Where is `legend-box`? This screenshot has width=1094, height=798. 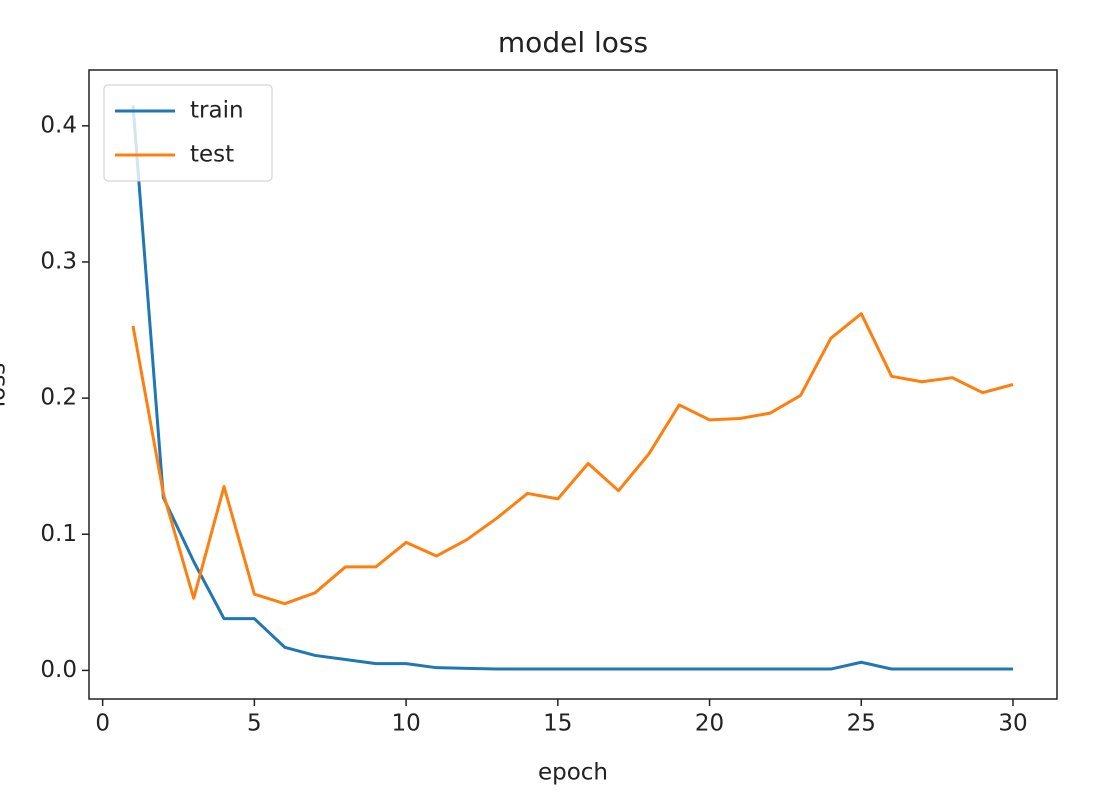 legend-box is located at coordinates (188, 133).